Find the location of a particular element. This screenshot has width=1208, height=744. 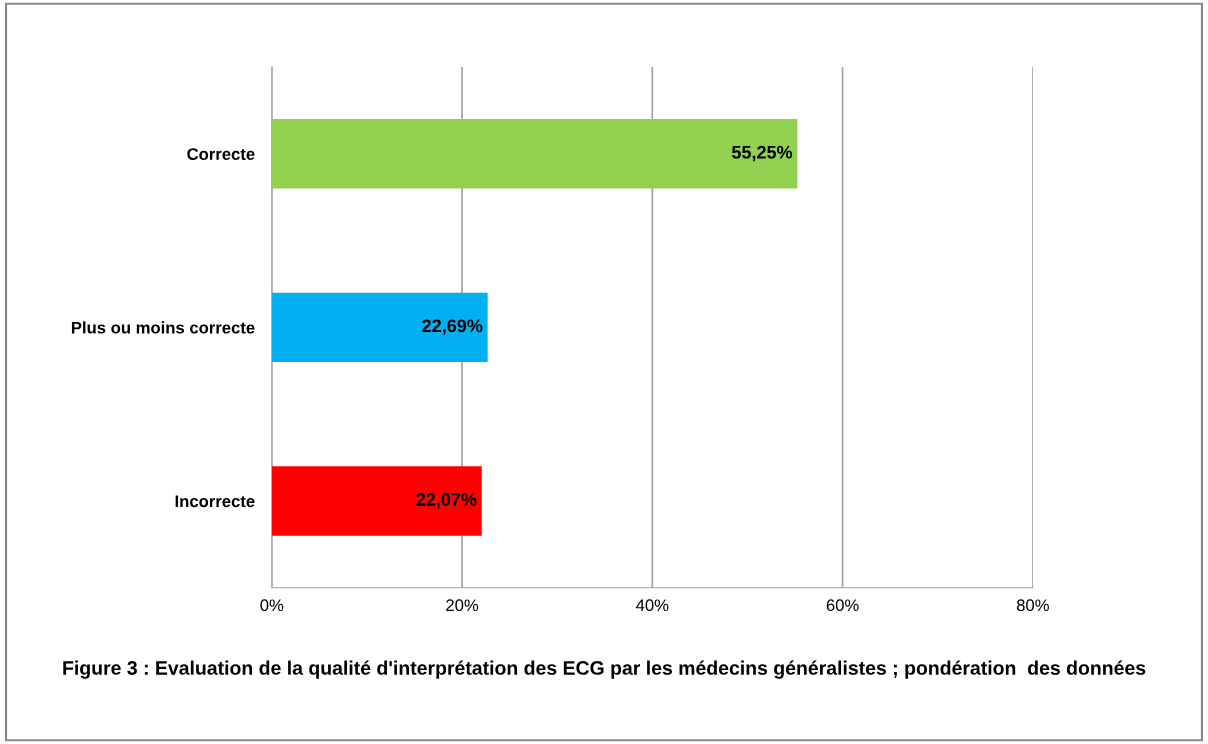

text: Figure 3 : Evaluation de la qualité d'interprétation des ECG par les médecins généralistes ; pondération des données is located at coordinates (604, 669).